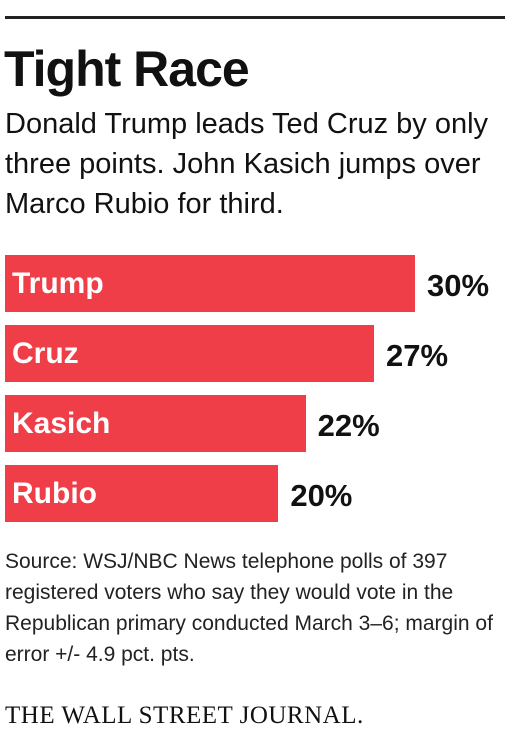 This screenshot has height=750, width=510. What do you see at coordinates (45, 353) in the screenshot?
I see `category-label: Cruz` at bounding box center [45, 353].